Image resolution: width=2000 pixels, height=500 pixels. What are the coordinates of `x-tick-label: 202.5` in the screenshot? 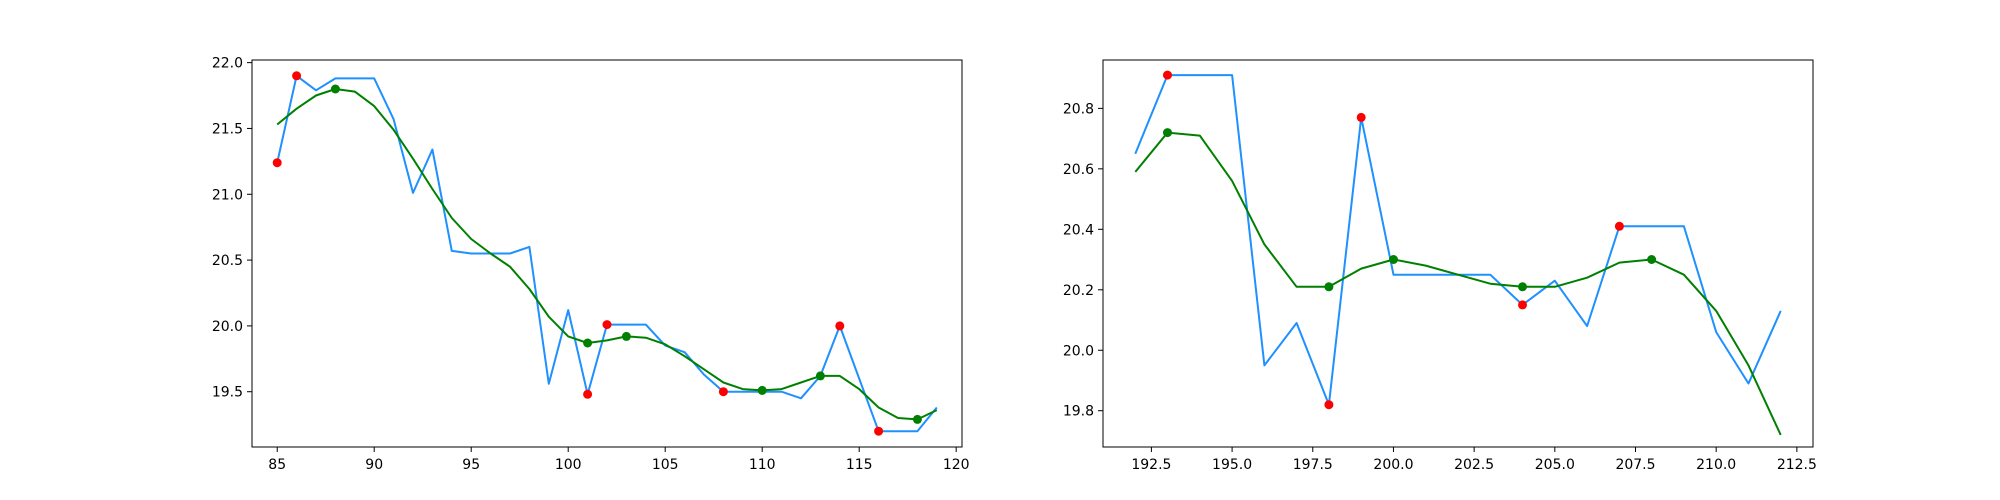 It's located at (1474, 465).